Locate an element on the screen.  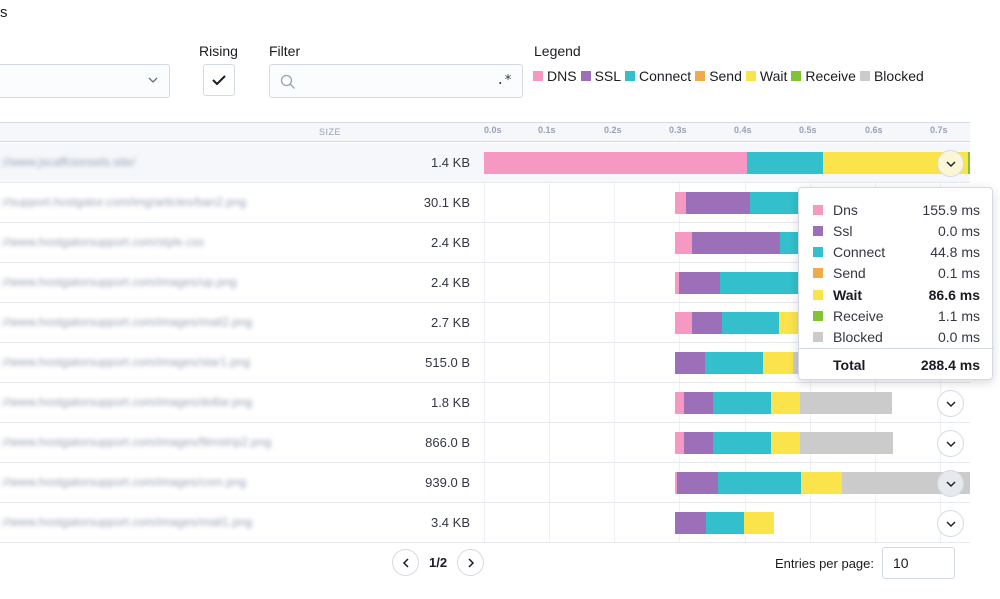
tick-label: 0.7s is located at coordinates (939, 130).